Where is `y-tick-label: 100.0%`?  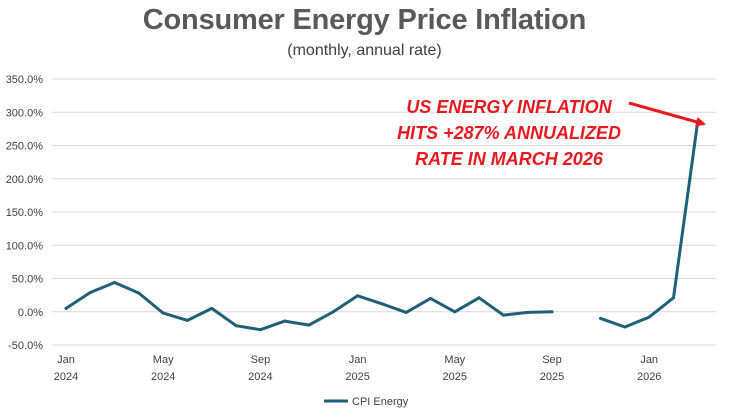
y-tick-label: 100.0% is located at coordinates (25, 246).